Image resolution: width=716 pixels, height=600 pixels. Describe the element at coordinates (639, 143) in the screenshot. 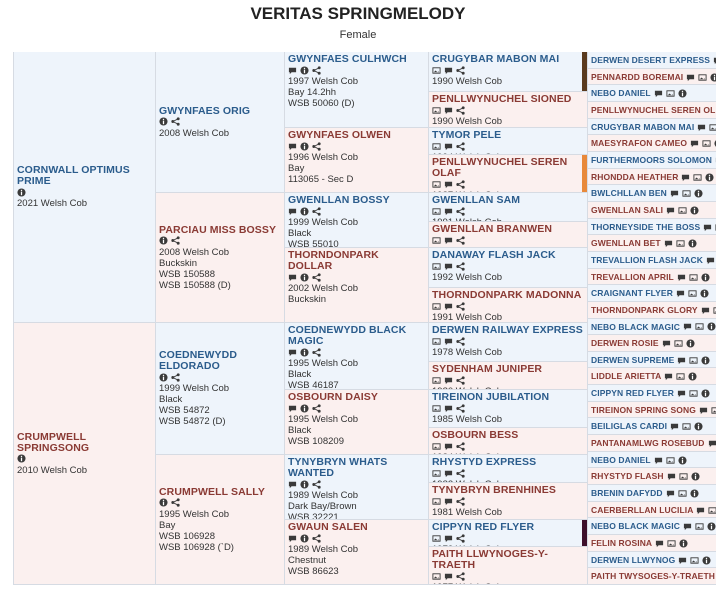

I see `horse-name: MAESYRAFON CAMEO` at that location.